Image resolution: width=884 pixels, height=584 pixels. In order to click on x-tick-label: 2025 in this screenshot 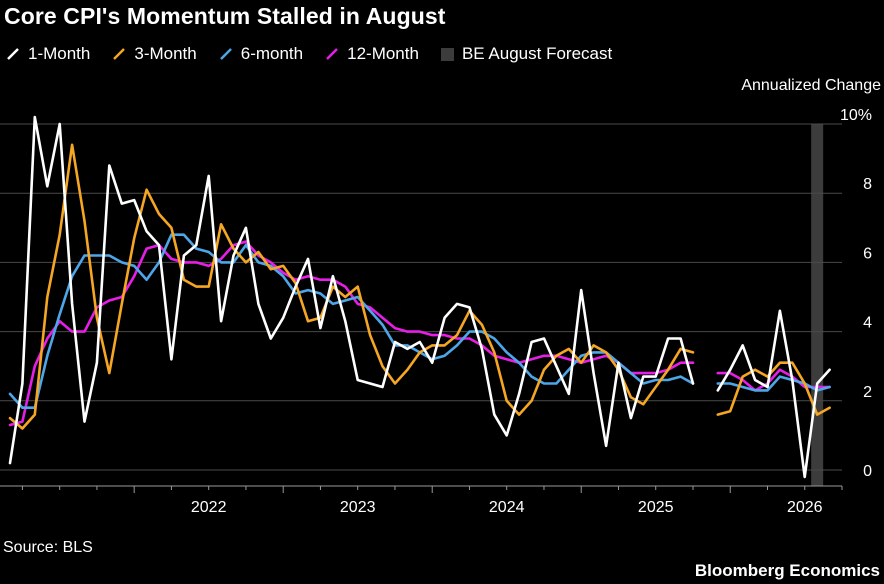, I will do `click(656, 507)`.